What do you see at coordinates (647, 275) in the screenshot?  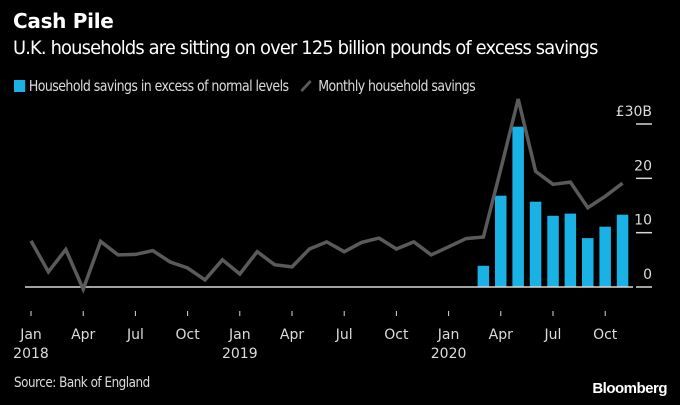 I see `y-tick-label: 0` at bounding box center [647, 275].